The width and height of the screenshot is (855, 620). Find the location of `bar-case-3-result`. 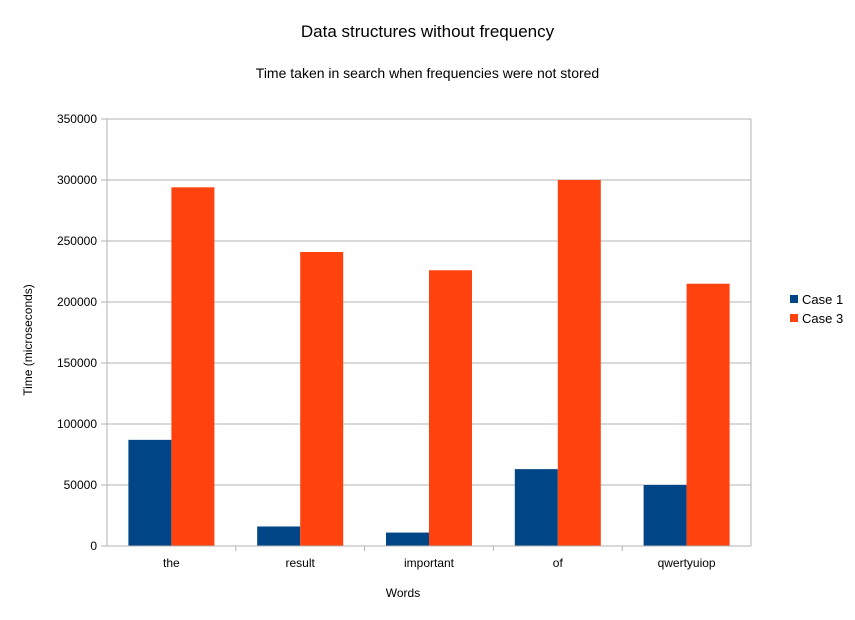

bar-case-3-result is located at coordinates (322, 399).